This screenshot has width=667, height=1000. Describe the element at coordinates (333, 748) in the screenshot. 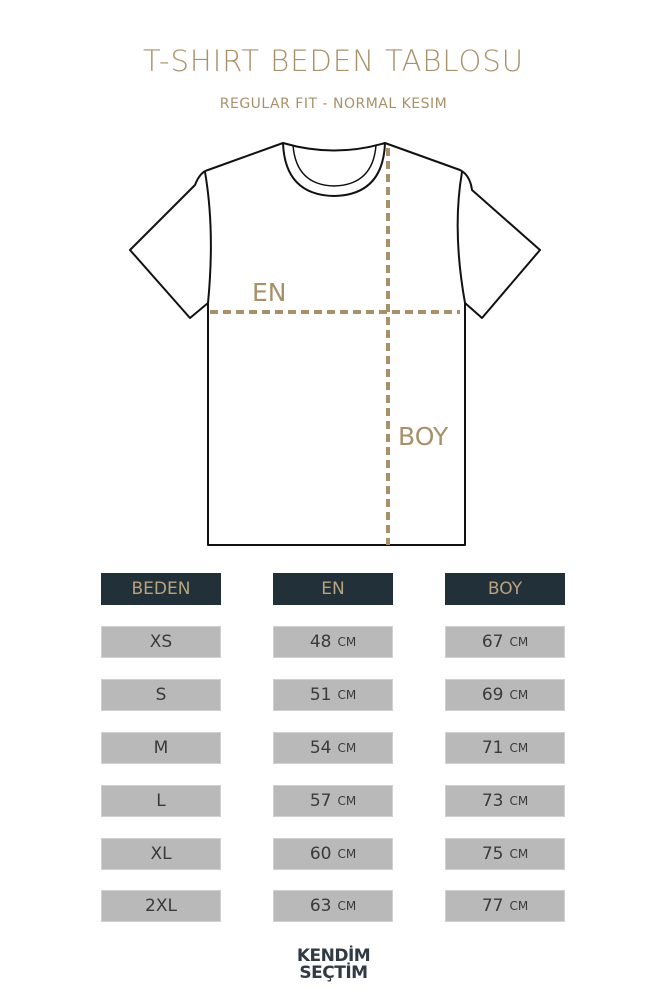

I see `en-cell: 54 CM` at that location.